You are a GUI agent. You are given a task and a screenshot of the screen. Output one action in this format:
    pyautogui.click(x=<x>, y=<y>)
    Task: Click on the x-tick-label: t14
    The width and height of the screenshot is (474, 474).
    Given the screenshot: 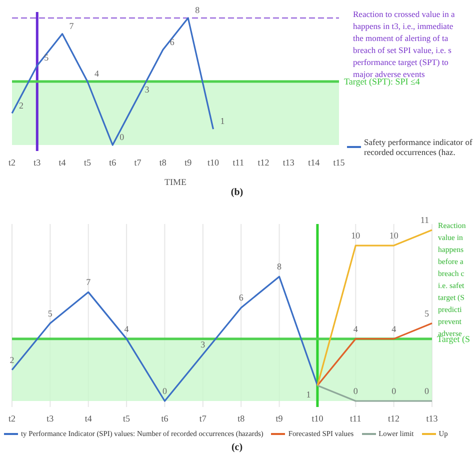 What is the action you would take?
    pyautogui.click(x=314, y=162)
    